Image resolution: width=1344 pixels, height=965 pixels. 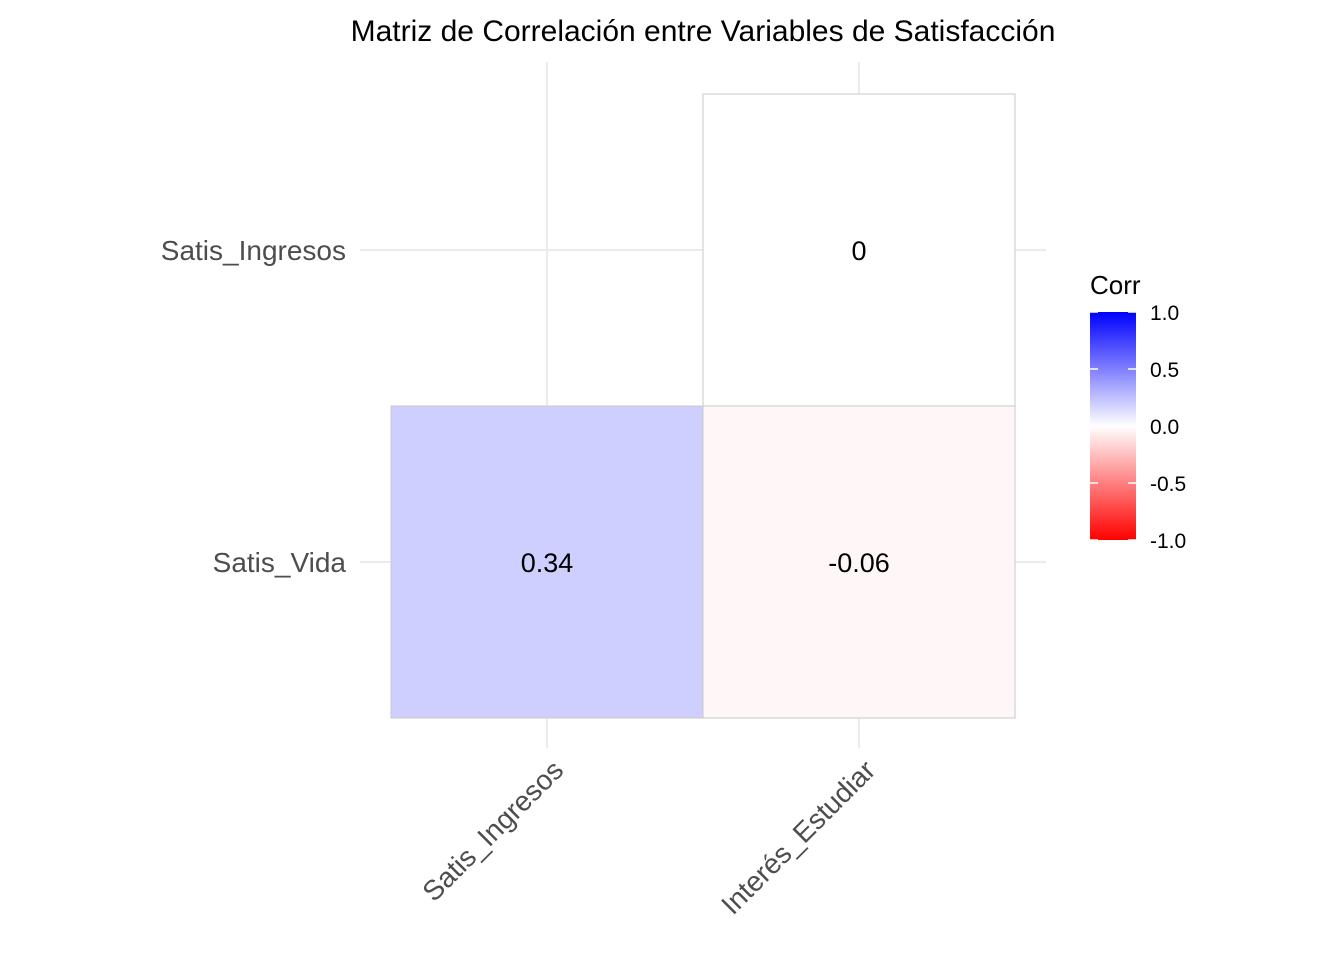 What do you see at coordinates (1168, 484) in the screenshot?
I see `legend-tick-label: -0.5` at bounding box center [1168, 484].